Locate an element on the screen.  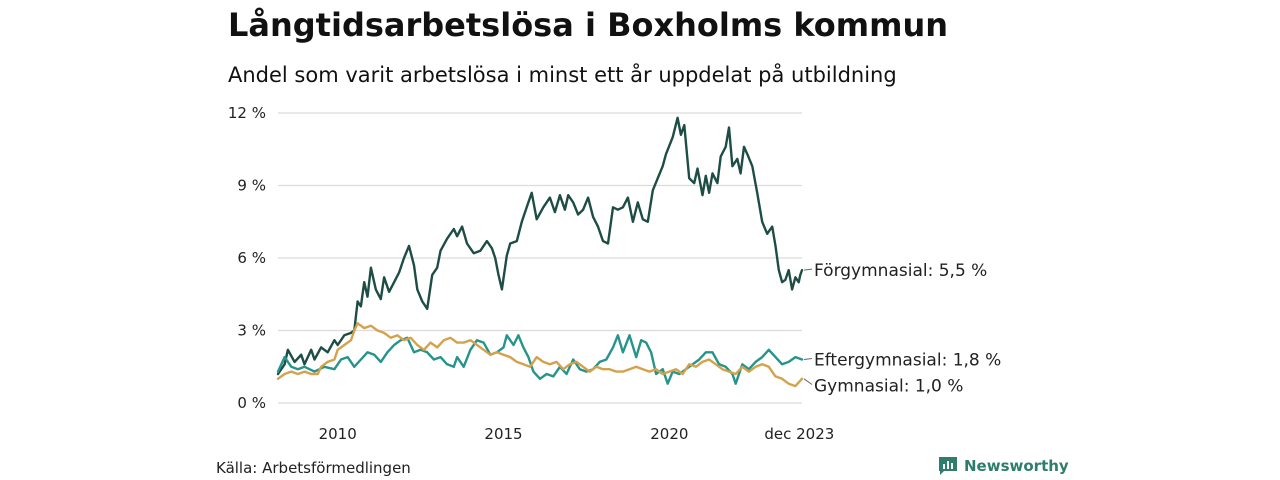
y-axis-ticks: 0 % 3 % 6 % 9 % 12 % is located at coordinates (247, 258).